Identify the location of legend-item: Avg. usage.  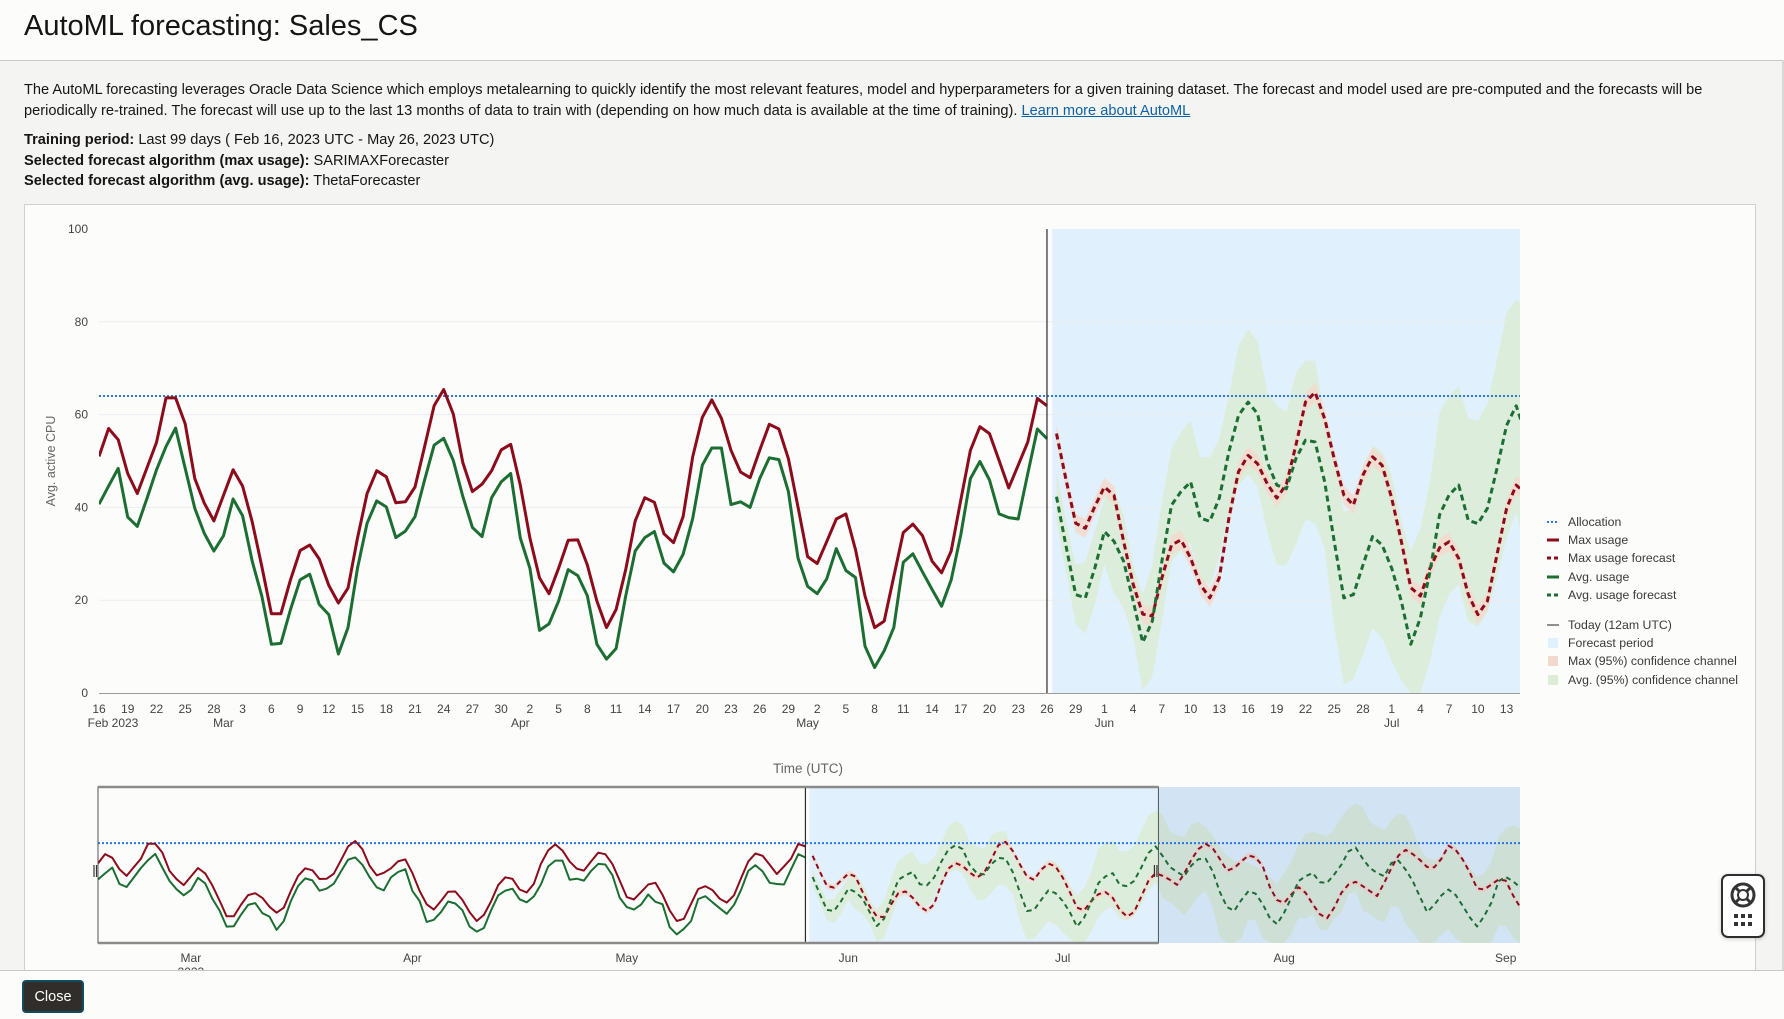
(1642, 577).